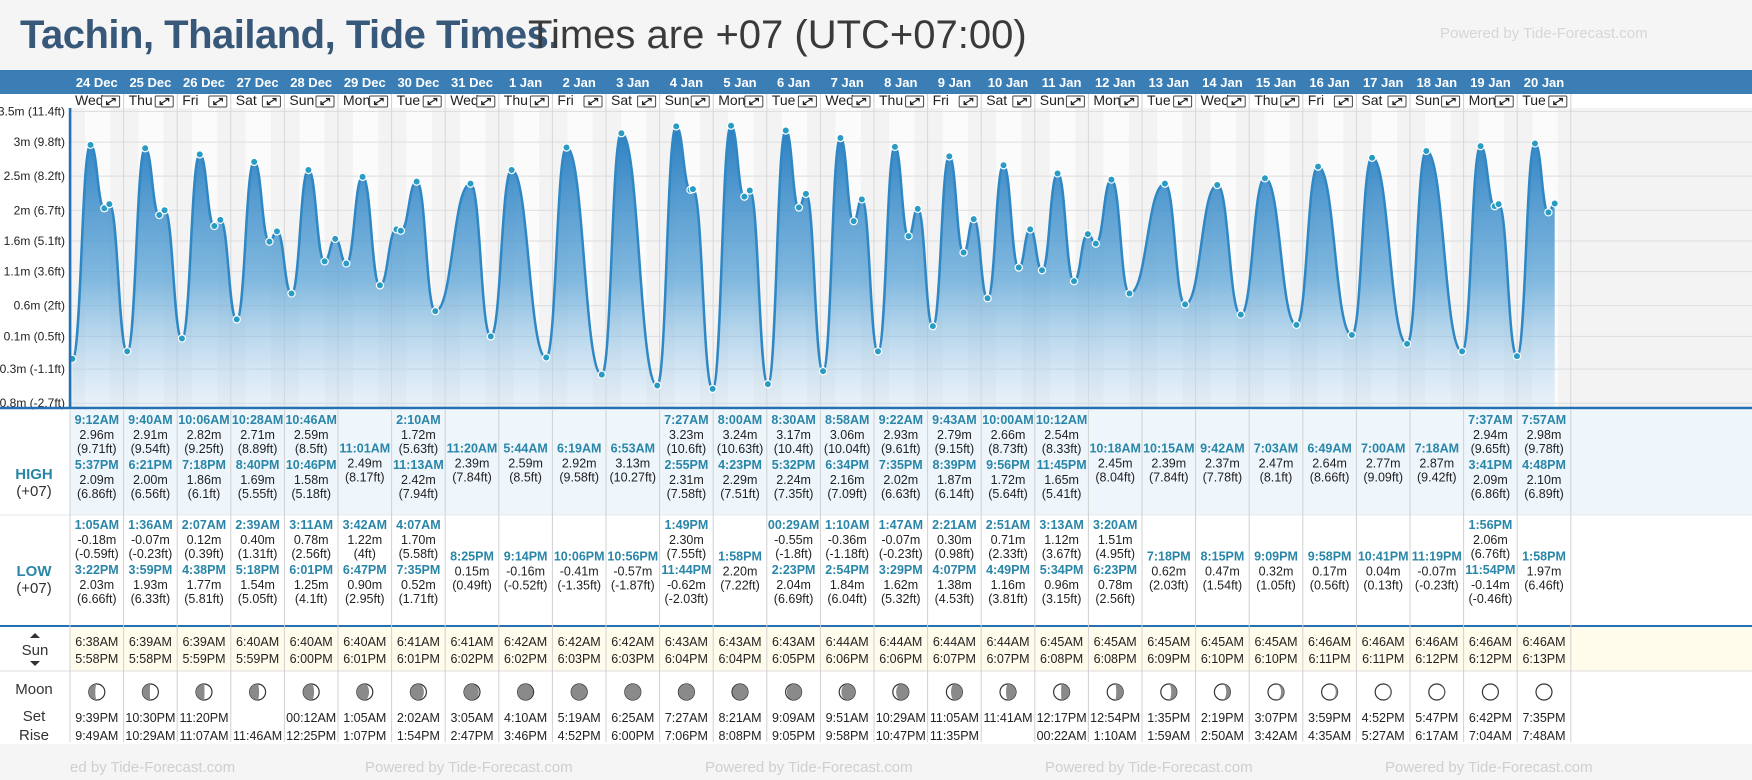 This screenshot has height=780, width=1752. Describe the element at coordinates (311, 465) in the screenshot. I see `high-tide-time: 10:46PM` at that location.